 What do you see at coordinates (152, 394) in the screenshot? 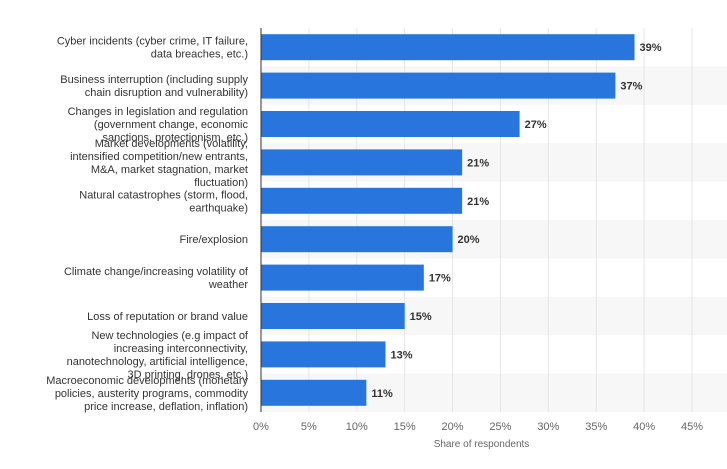
I see `category-label-line: policies, austerity programs, commodity` at bounding box center [152, 394].